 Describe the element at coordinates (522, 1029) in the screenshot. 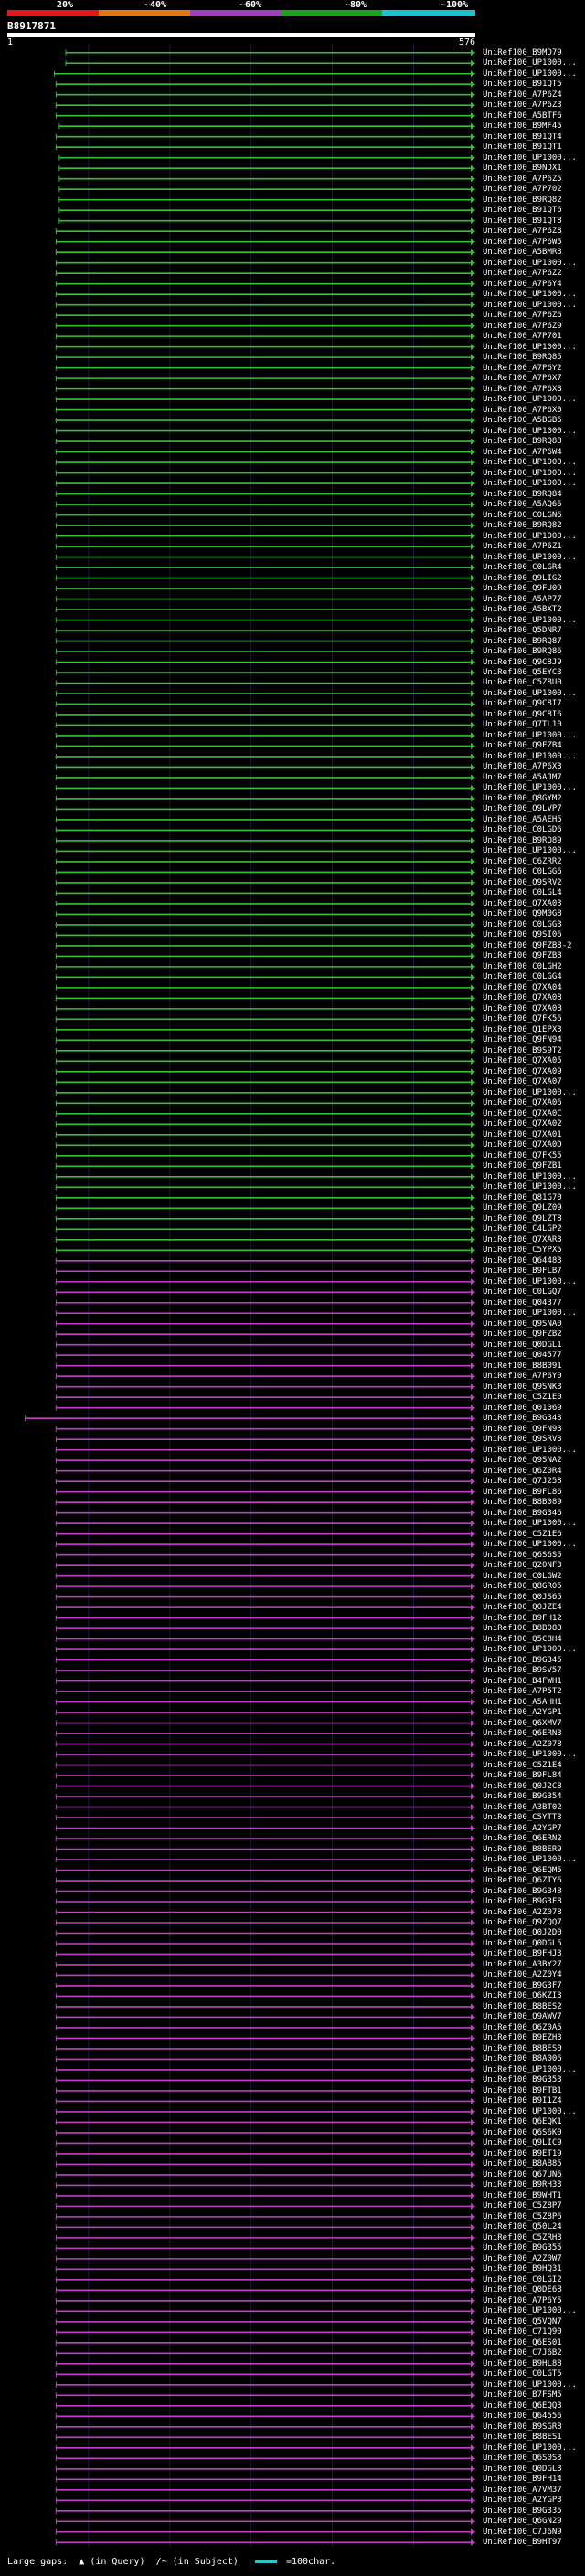

I see `hit-label-93: UniRef100_Q1EPX3` at that location.